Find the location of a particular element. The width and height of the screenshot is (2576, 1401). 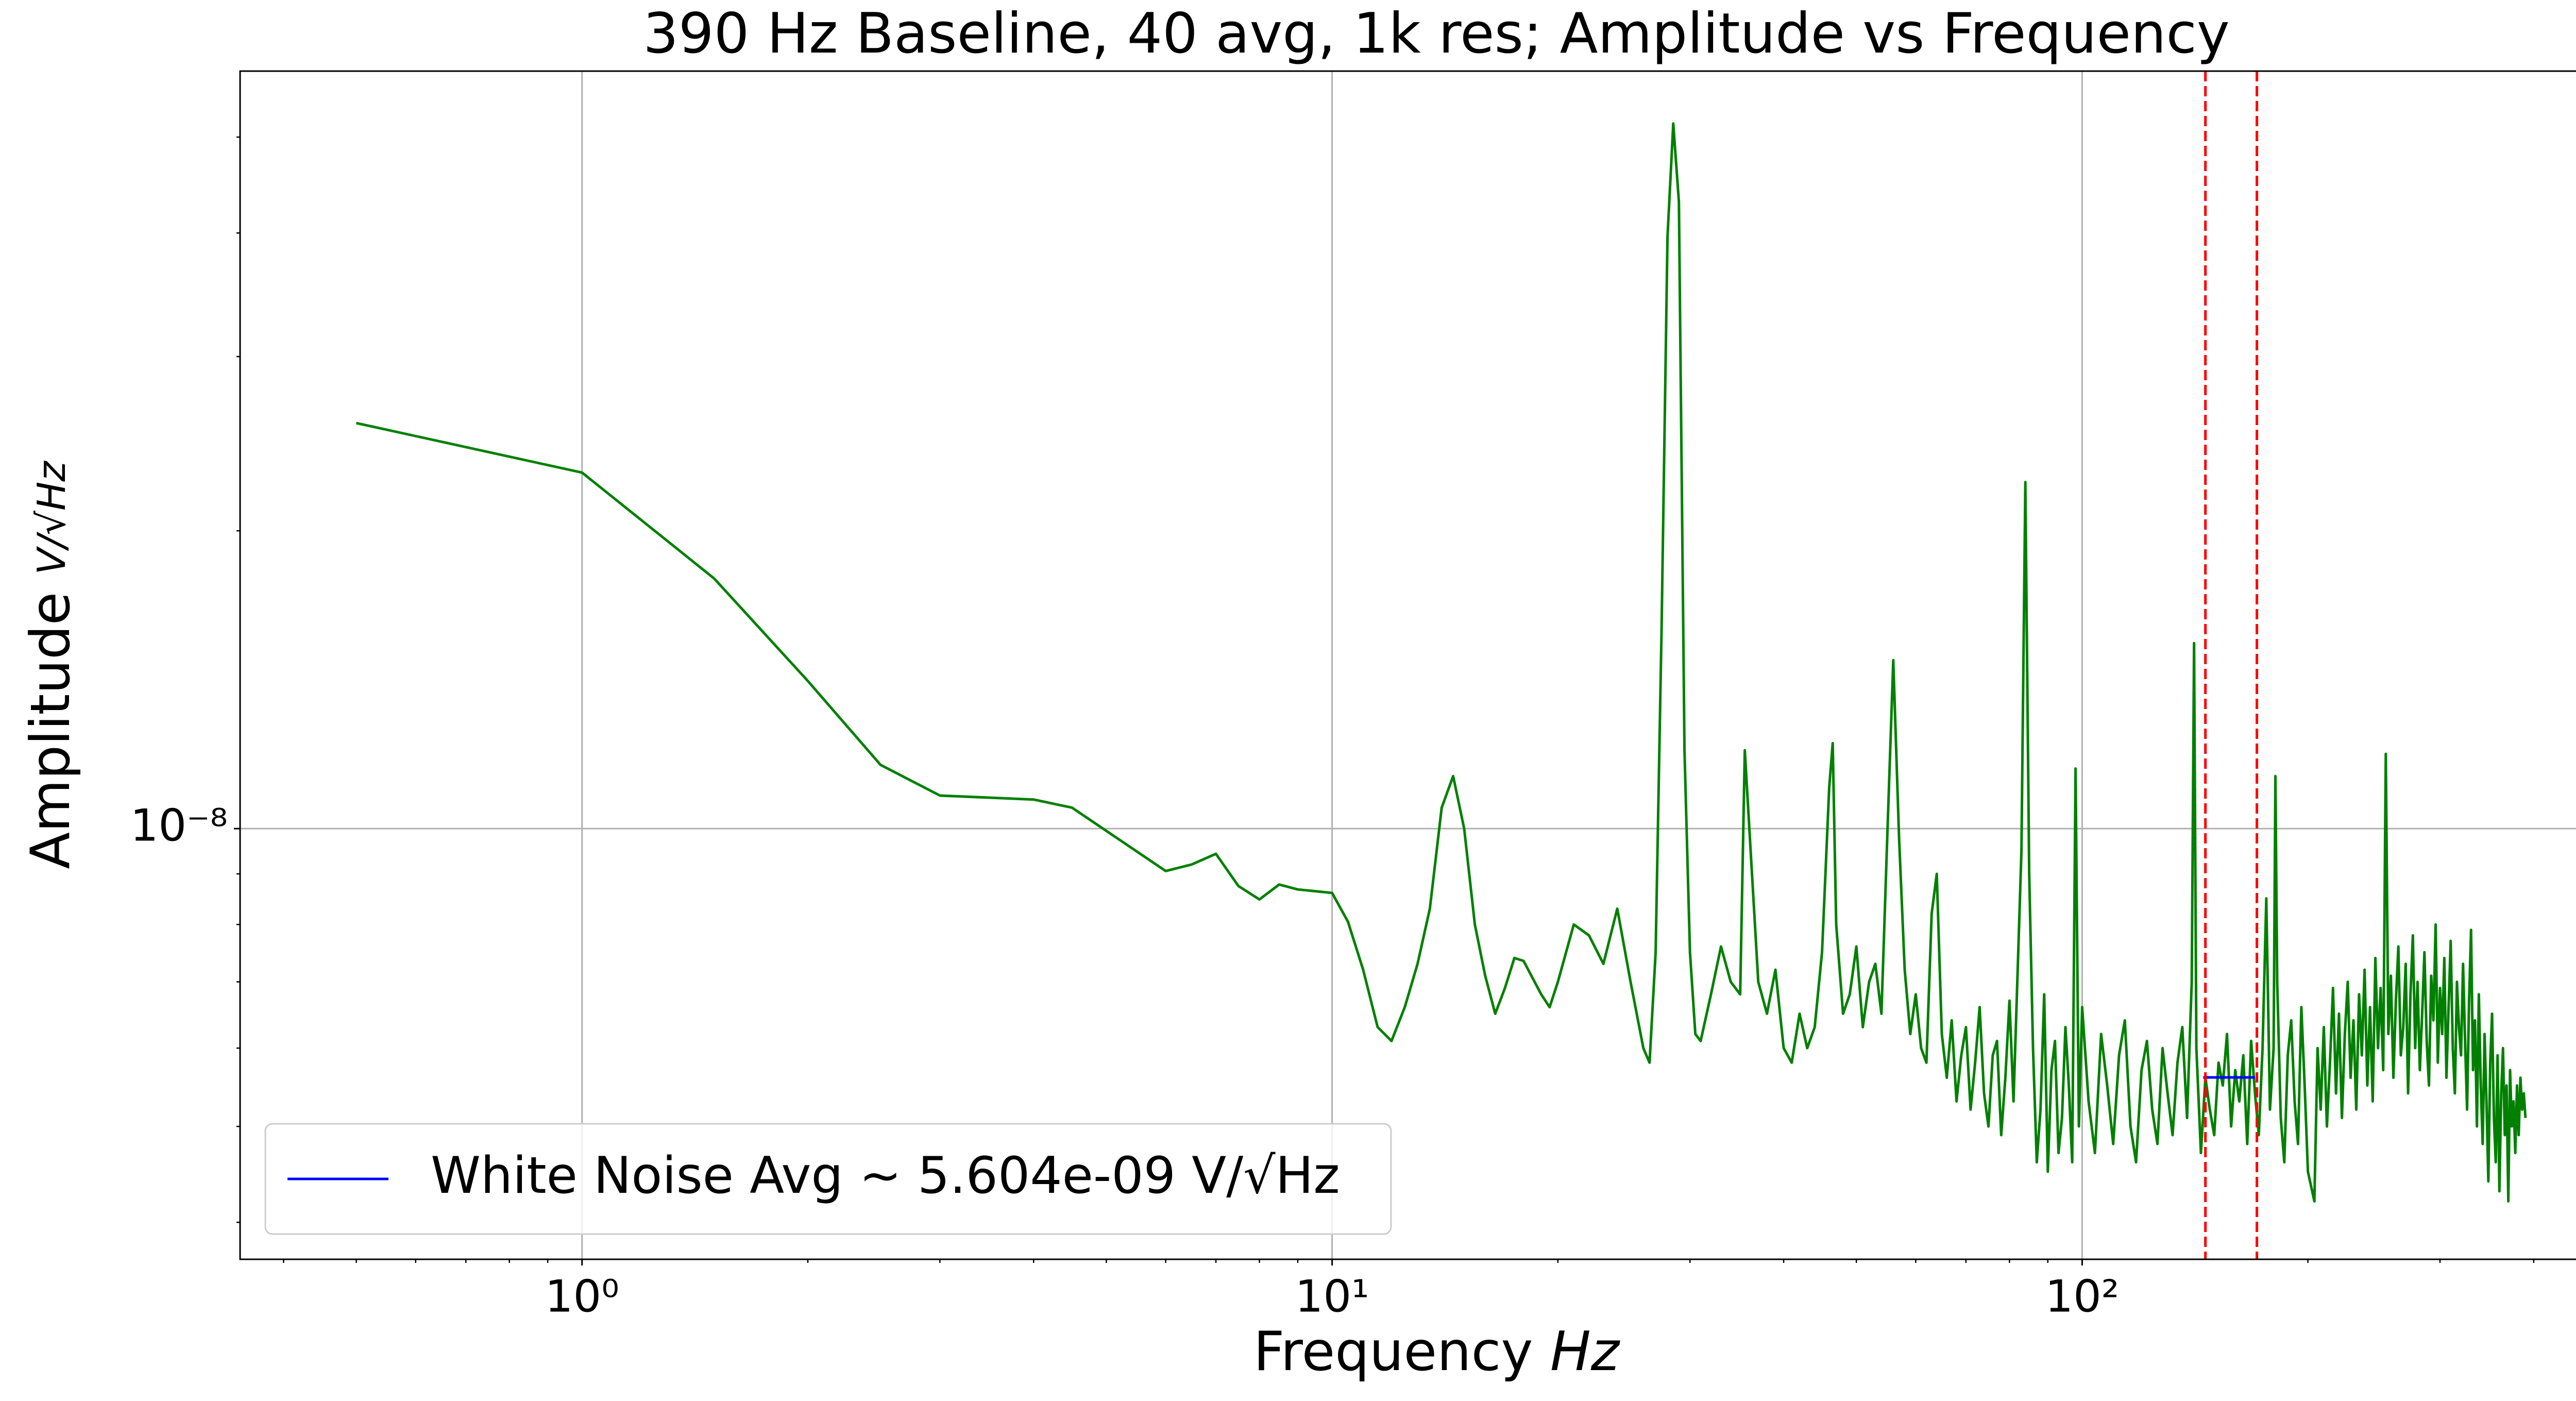

y-axis-label: Amplitude V/√Hz is located at coordinates (51, 665).